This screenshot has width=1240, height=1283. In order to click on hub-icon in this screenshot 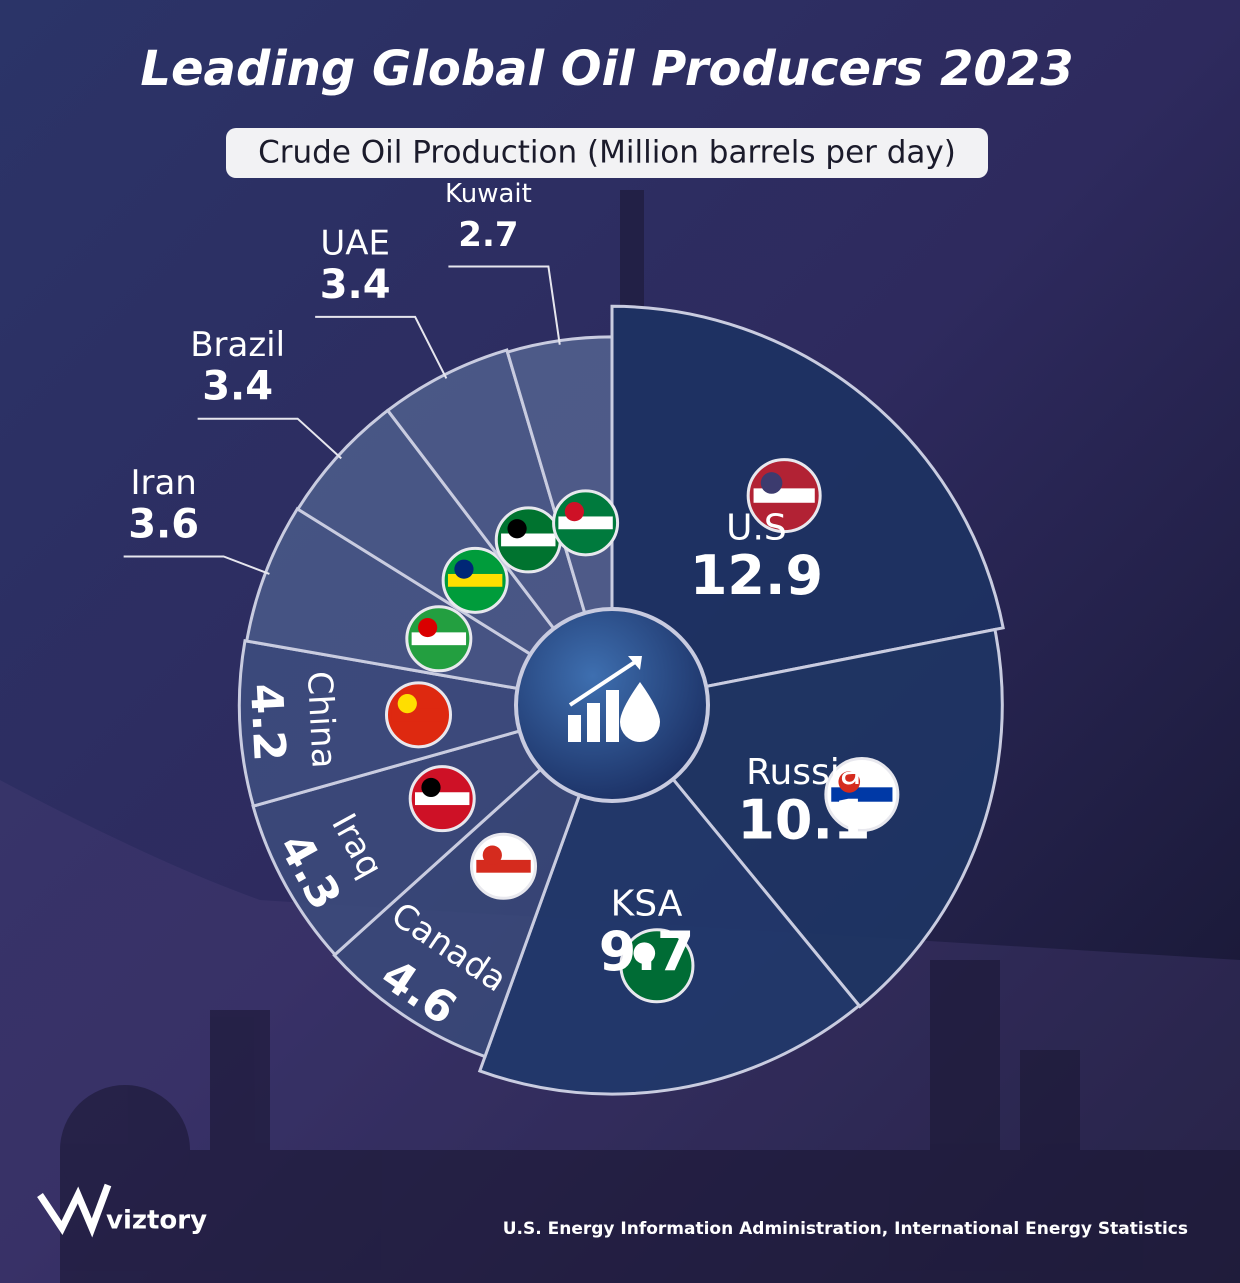, I will do `click(614, 699)`.